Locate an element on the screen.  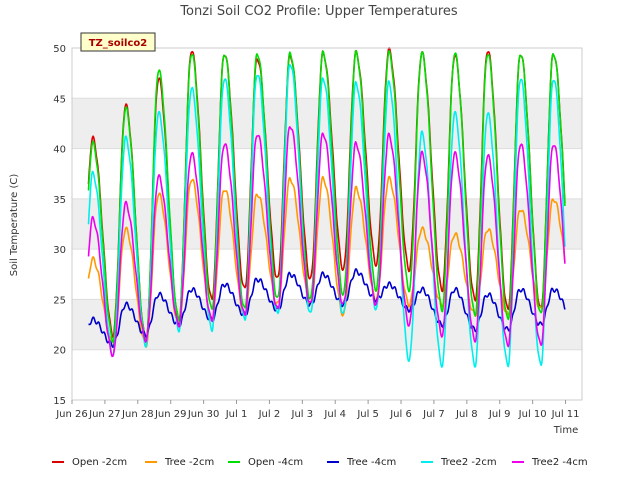
legend-item: Tree2 -2cm is located at coordinates (459, 462).